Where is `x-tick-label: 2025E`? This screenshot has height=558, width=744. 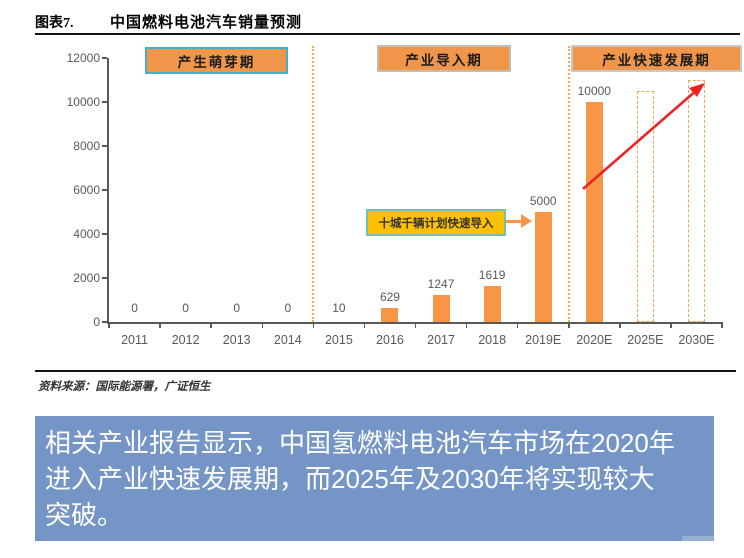 x-tick-label: 2025E is located at coordinates (645, 340).